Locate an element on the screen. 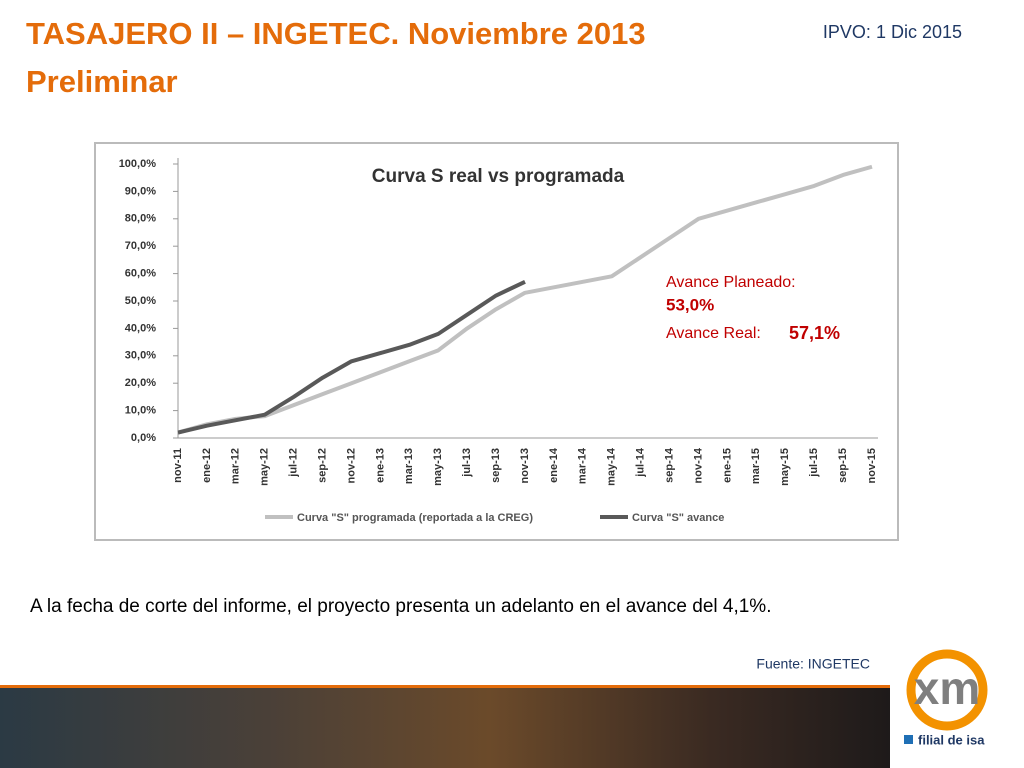  x-tick-label: mar-15 is located at coordinates (756, 466).